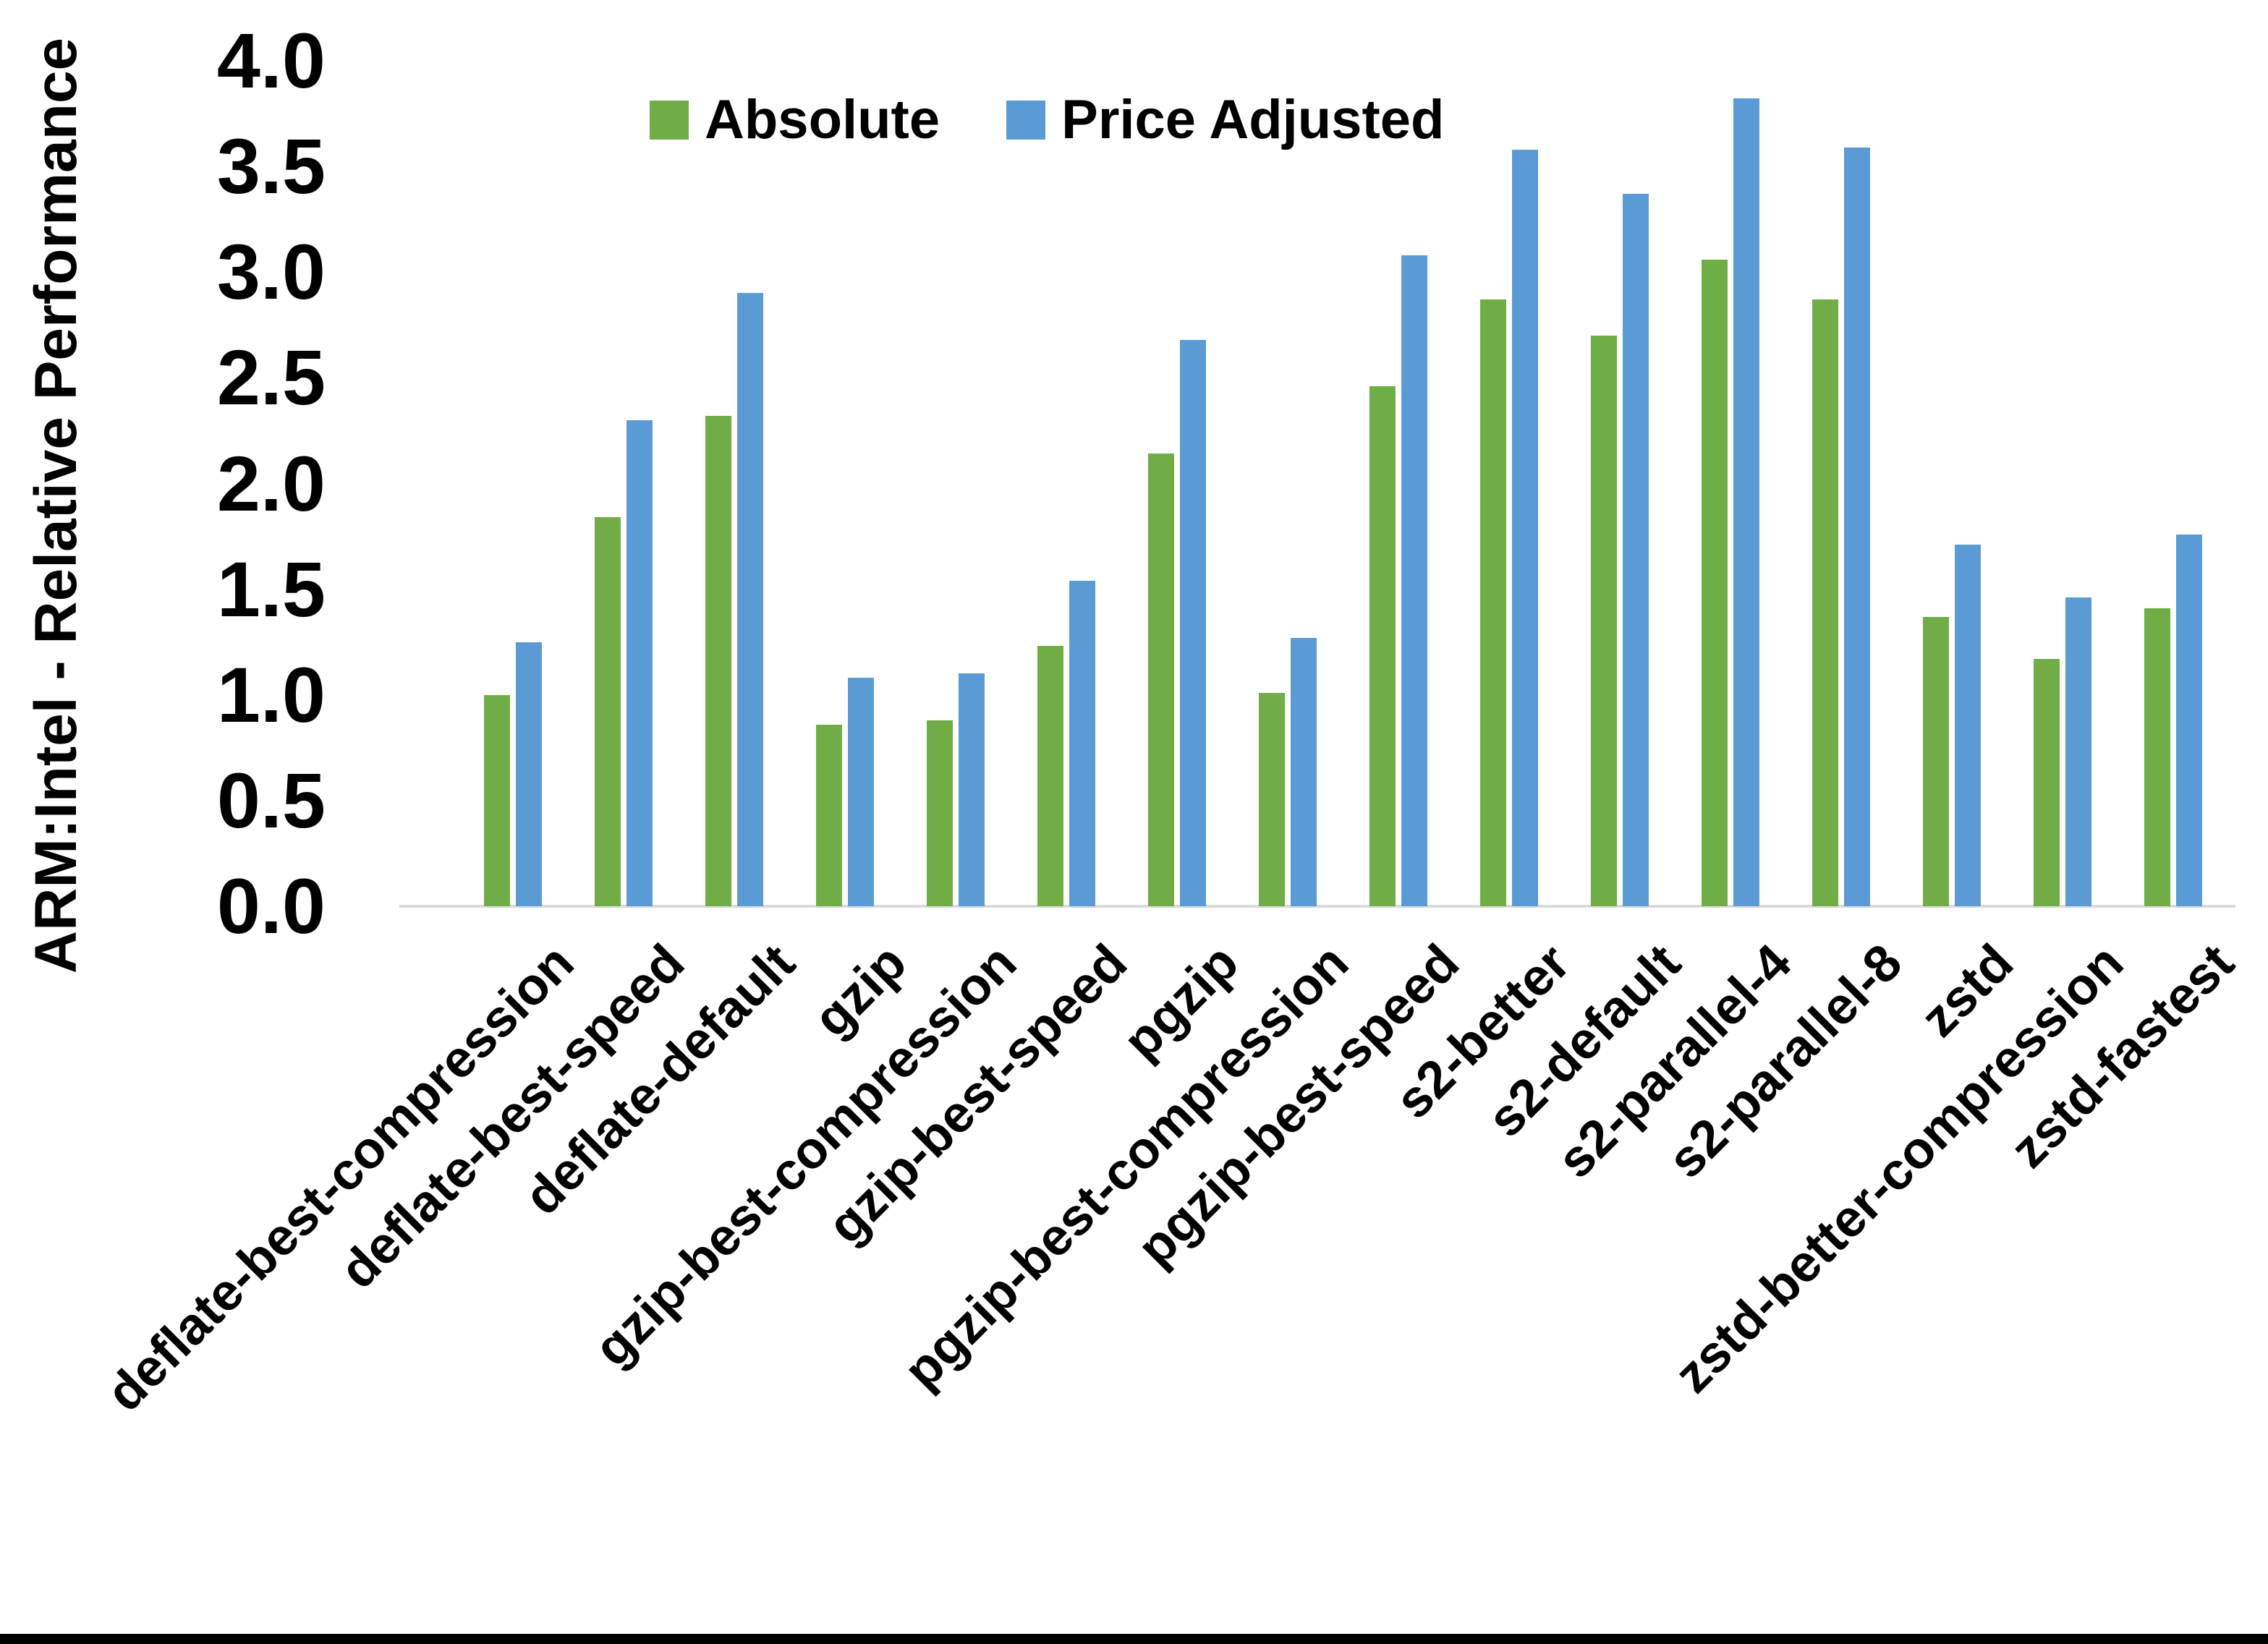  Describe the element at coordinates (271, 483) in the screenshot. I see `y-axis-tick-label: 2.0` at that location.